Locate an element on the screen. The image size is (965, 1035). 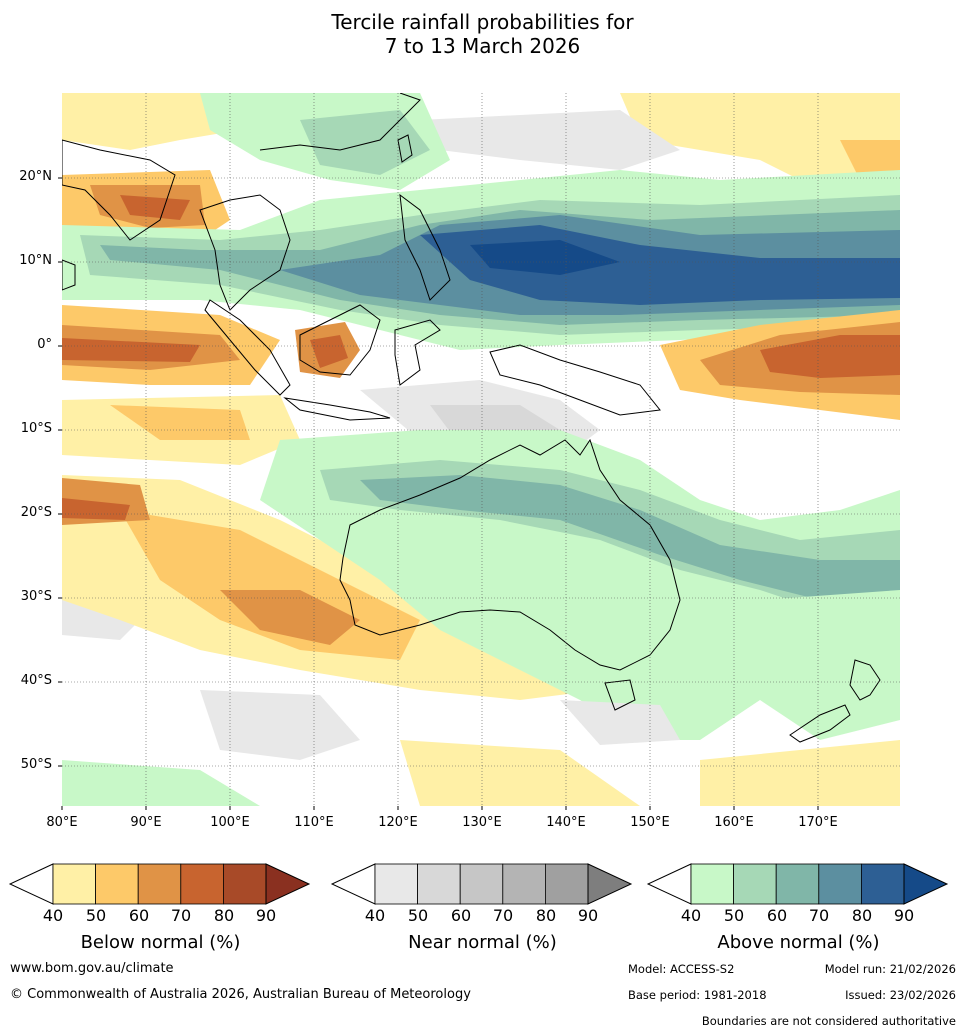
lon-label: 130°E is located at coordinates (482, 822).